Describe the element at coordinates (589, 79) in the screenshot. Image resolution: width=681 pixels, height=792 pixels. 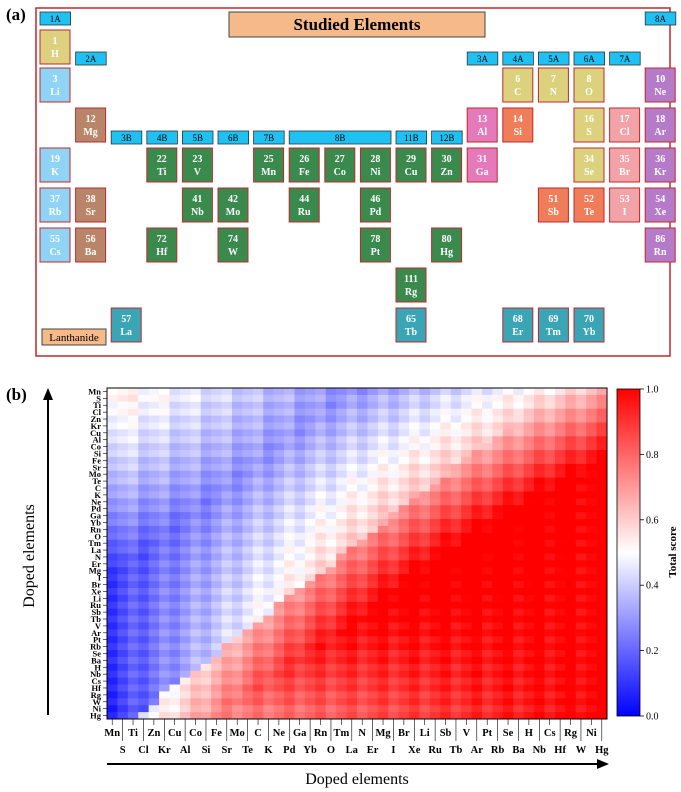
I see `atomic-number: 8` at that location.